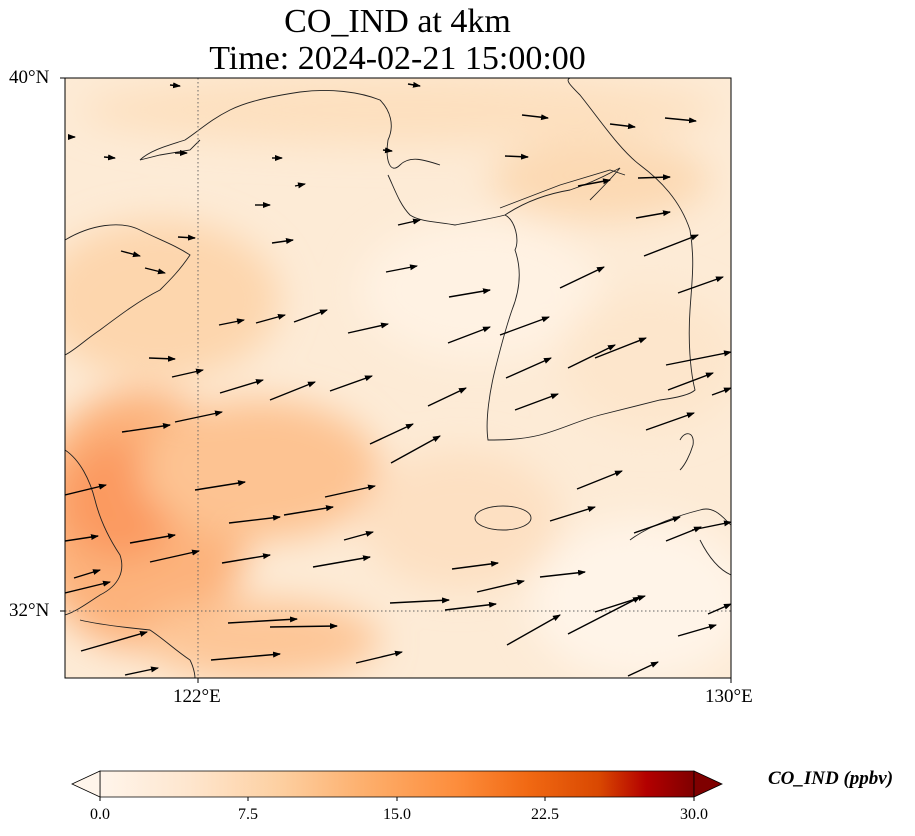 Image resolution: width=915 pixels, height=836 pixels. I want to click on chart-subtitle: Time: 2024-02-21 15:00:00, so click(397, 58).